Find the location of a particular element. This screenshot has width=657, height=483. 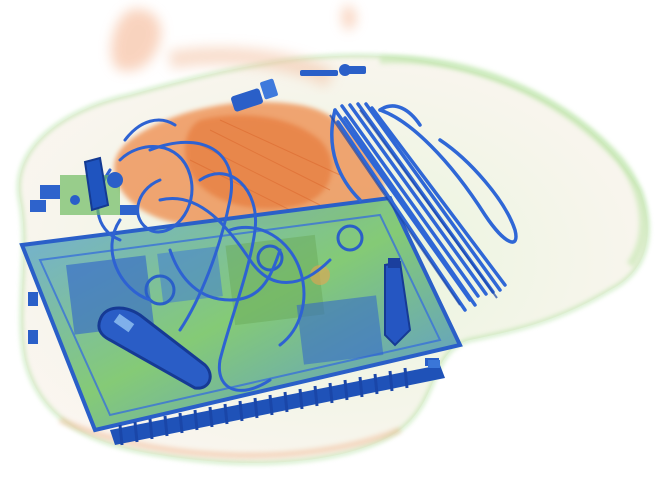

organic-mass is located at coordinates (249, 164).